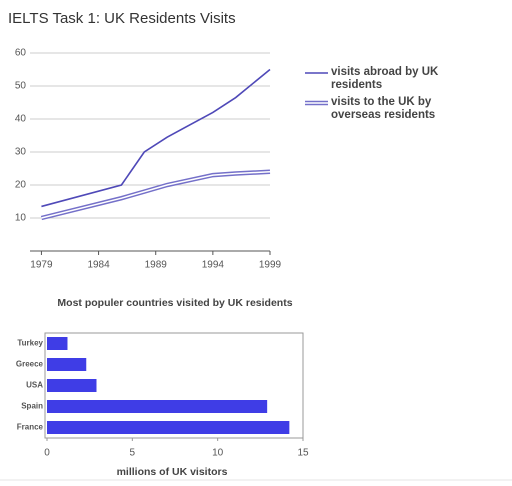  What do you see at coordinates (34, 385) in the screenshot?
I see `y-tick-label: USA` at bounding box center [34, 385].